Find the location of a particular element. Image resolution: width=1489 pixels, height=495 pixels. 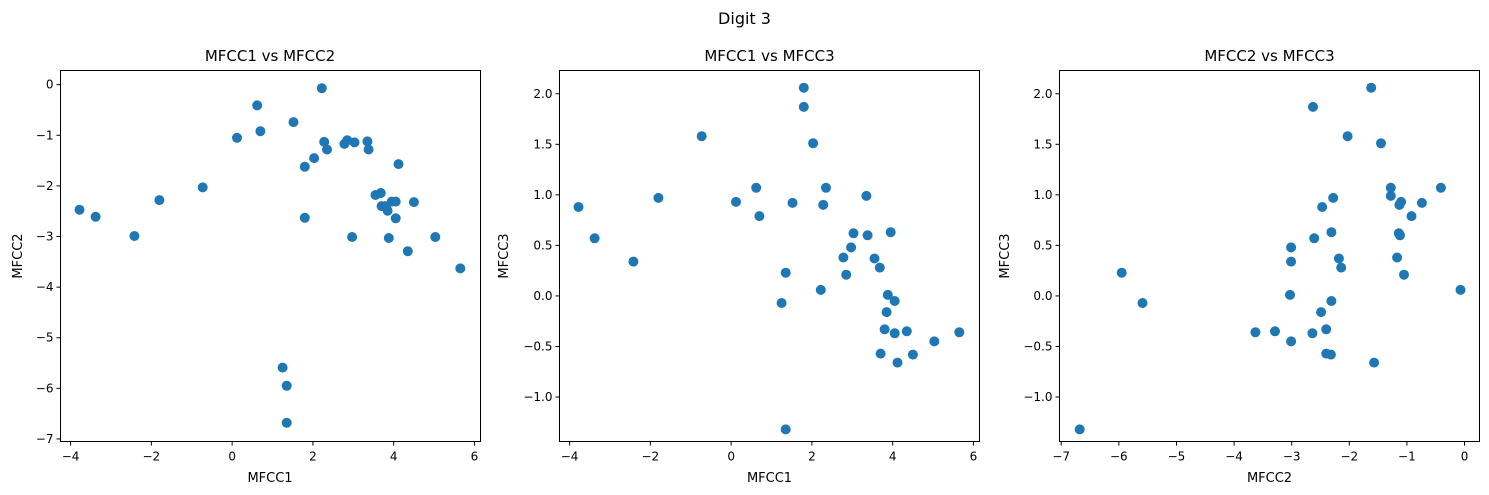

panel-title: MFCC1 vs MFCC3 is located at coordinates (769, 56).